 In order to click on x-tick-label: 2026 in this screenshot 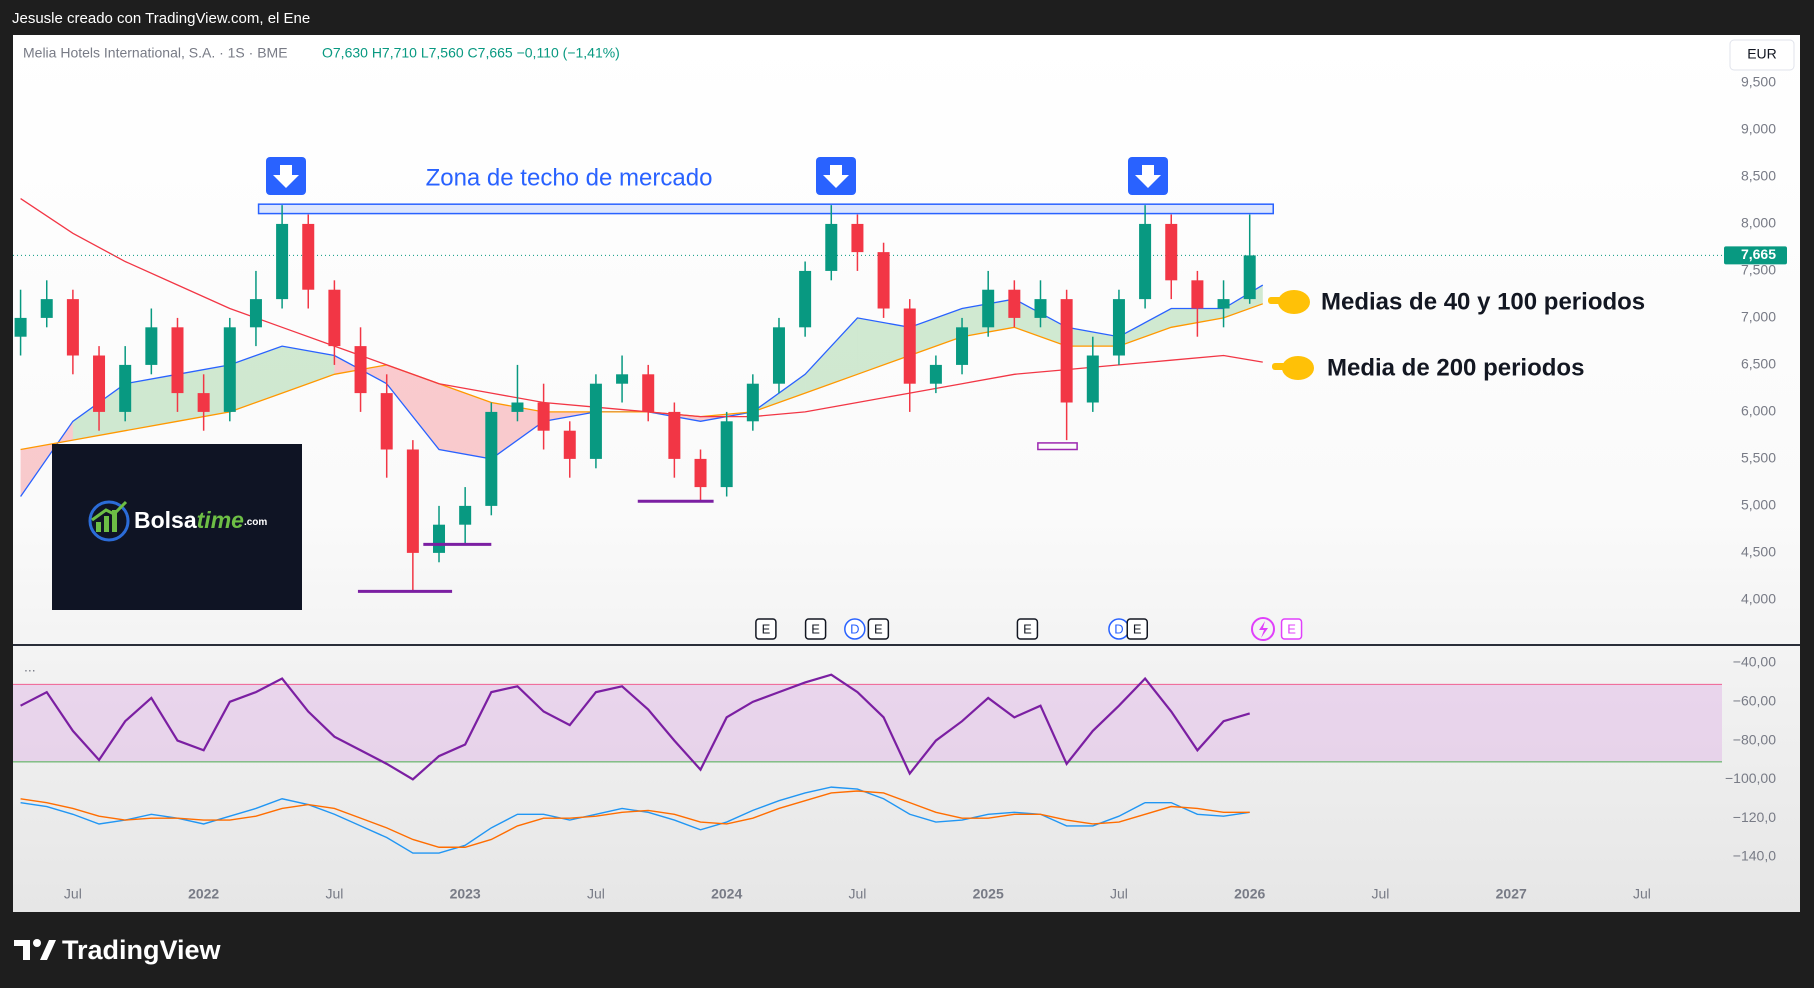, I will do `click(1249, 894)`.